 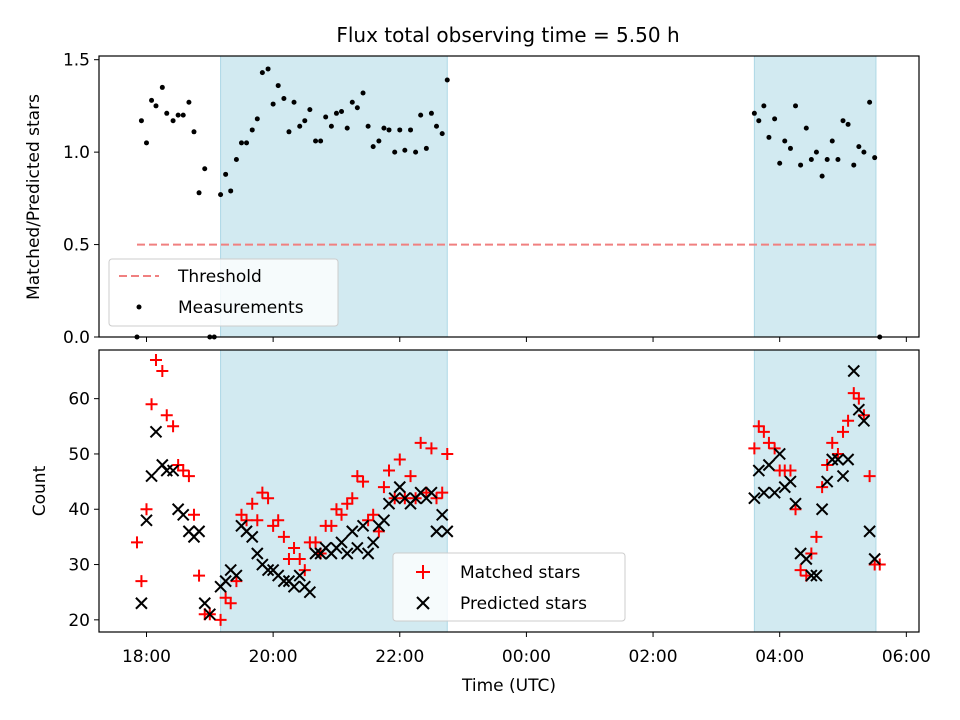 I want to click on y-tick-label: 0.0, so click(x=76, y=338).